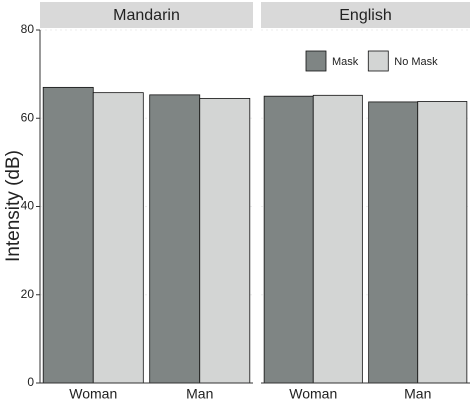 This screenshot has height=402, width=474. Describe the element at coordinates (13, 206) in the screenshot. I see `y-axis-label: Intensity (dB)` at that location.